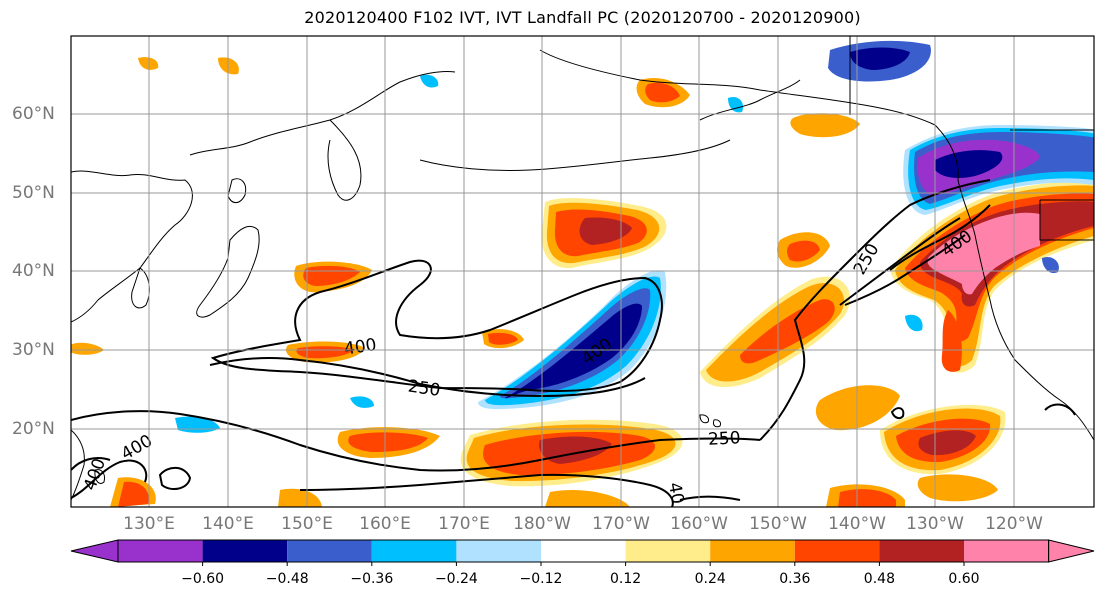  Describe the element at coordinates (710, 579) in the screenshot. I see `colorbar-tick-label: 0.24` at that location.